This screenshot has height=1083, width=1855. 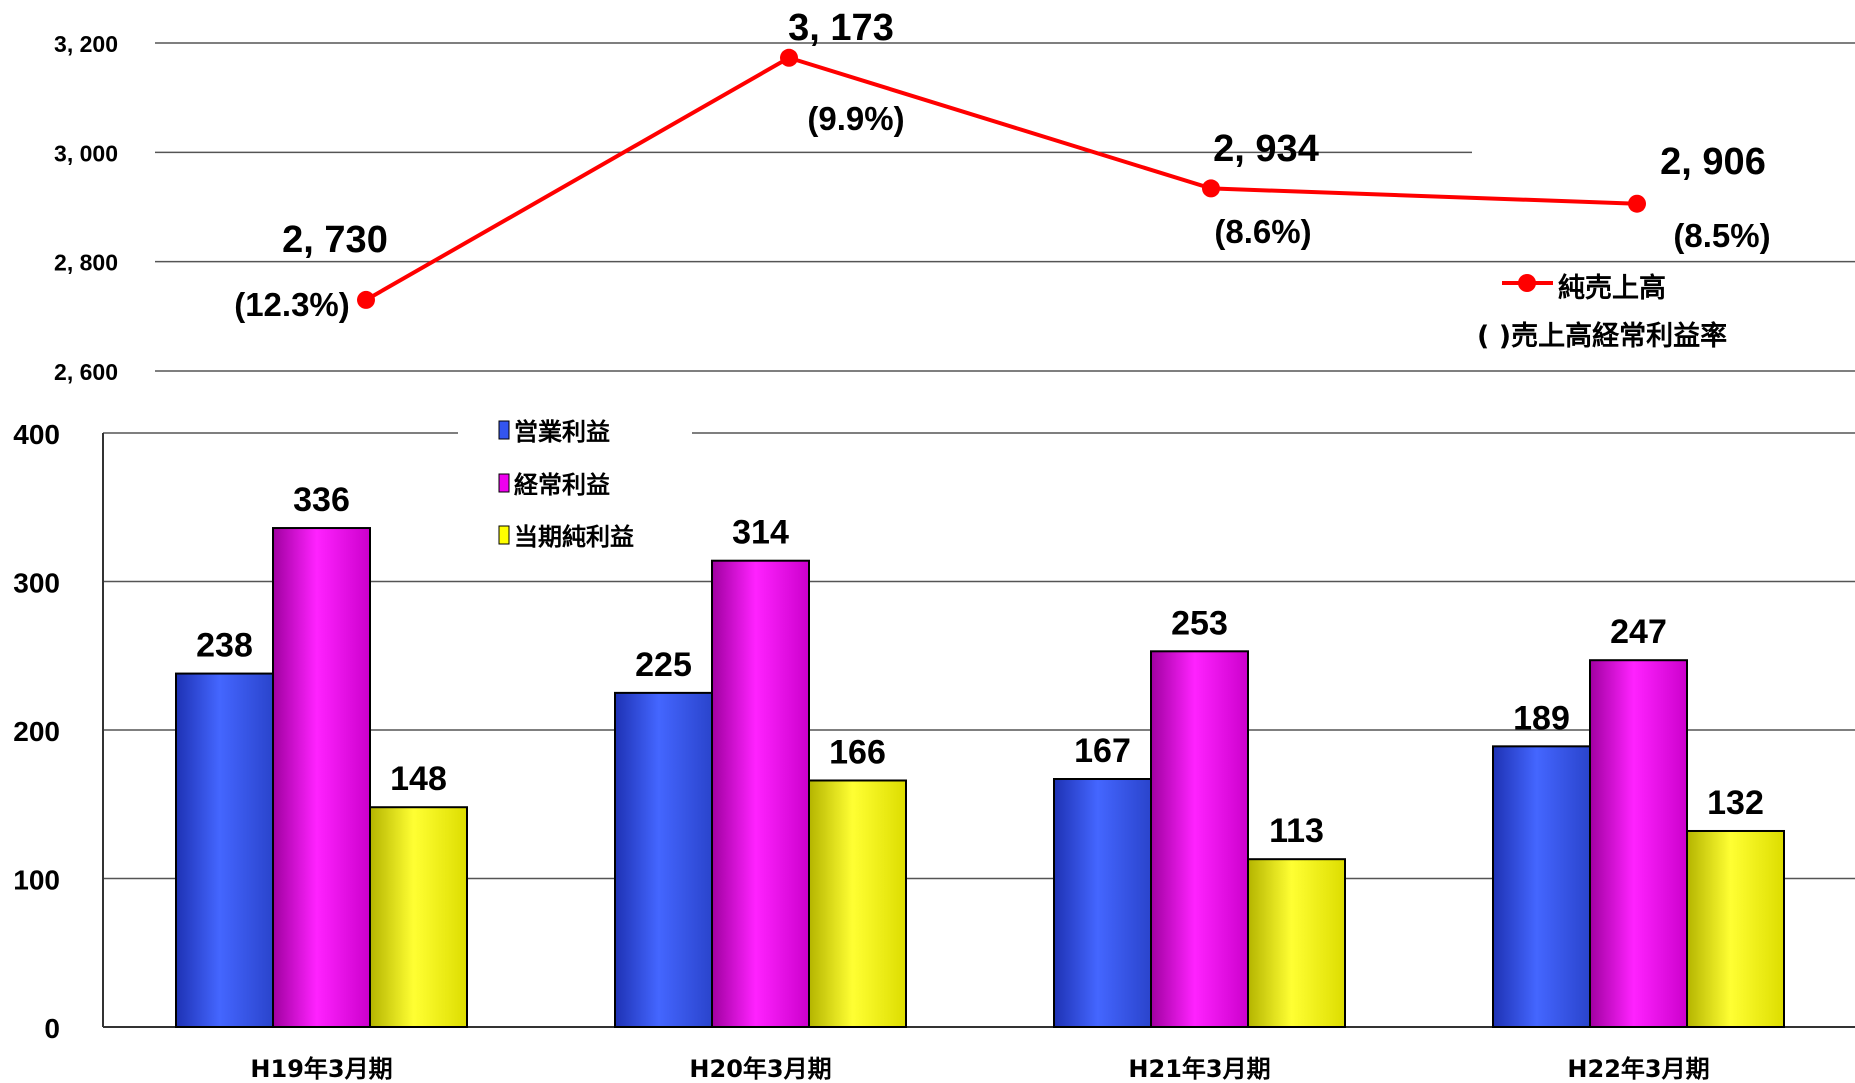 I want to click on ordinary-profit-value-label: 253, so click(x=1199, y=623).